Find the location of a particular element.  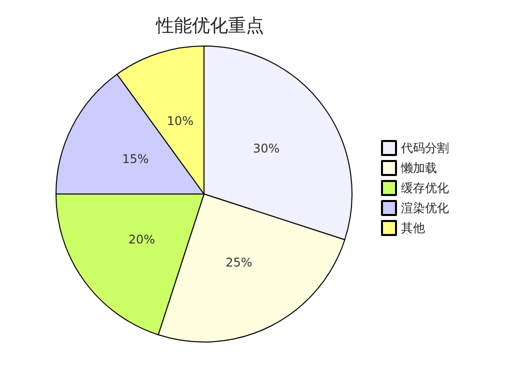

legend-label: 渲染优化 is located at coordinates (425, 208).